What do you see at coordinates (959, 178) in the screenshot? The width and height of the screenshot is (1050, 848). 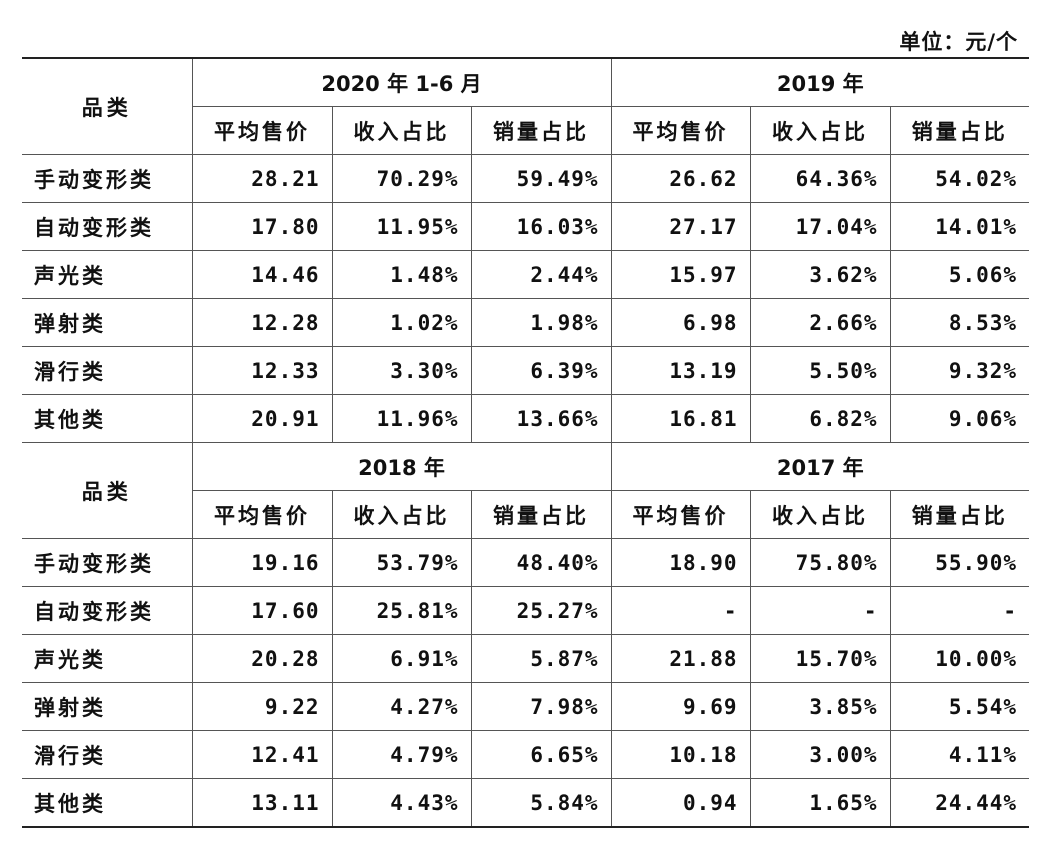 I see `table-cell: 54.02%` at bounding box center [959, 178].